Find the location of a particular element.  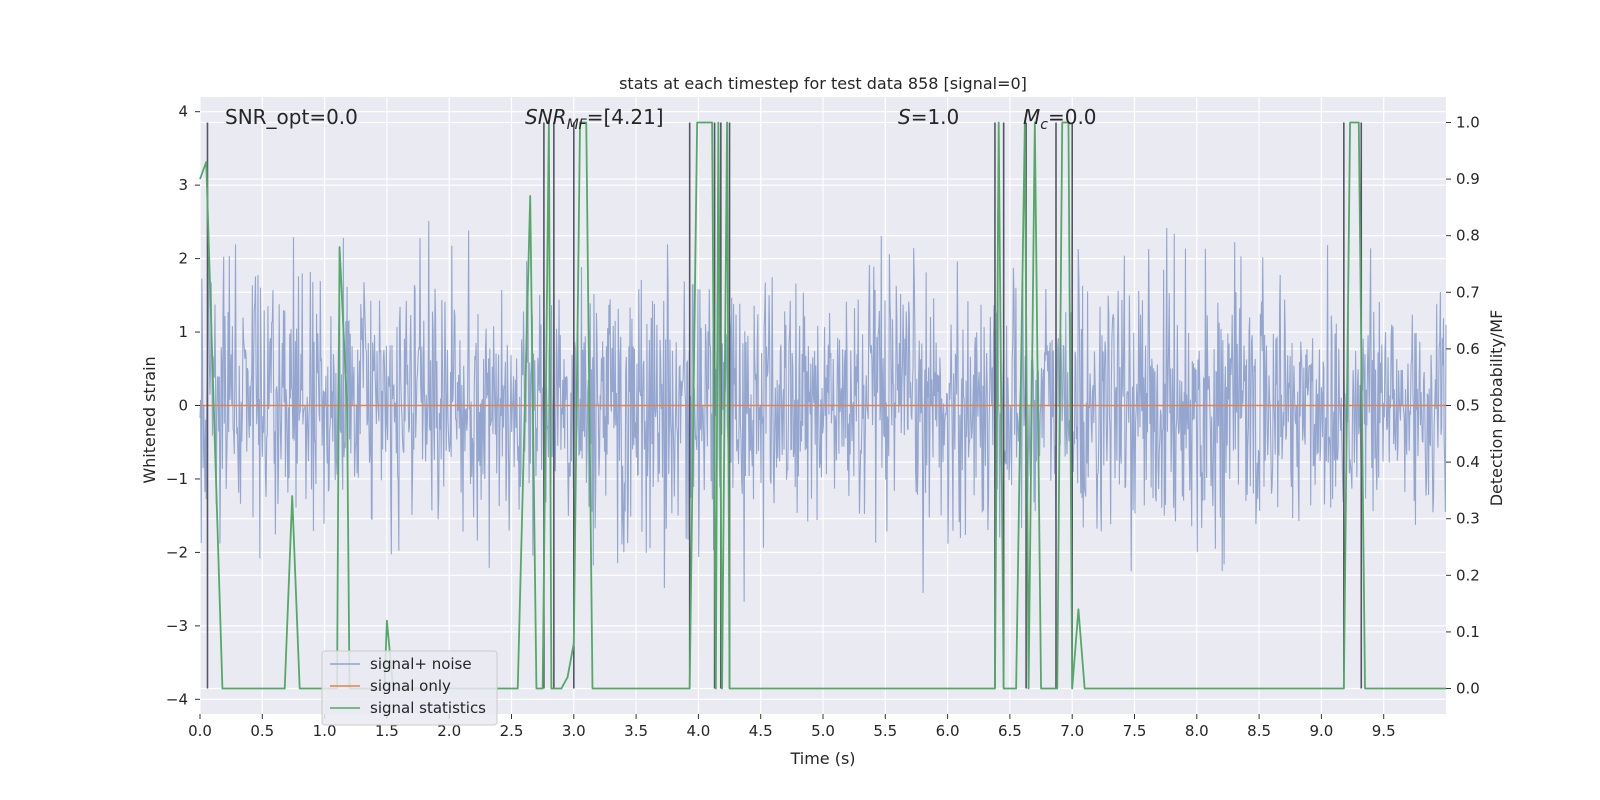

x-tick-label-2: 1.0 is located at coordinates (325, 731).